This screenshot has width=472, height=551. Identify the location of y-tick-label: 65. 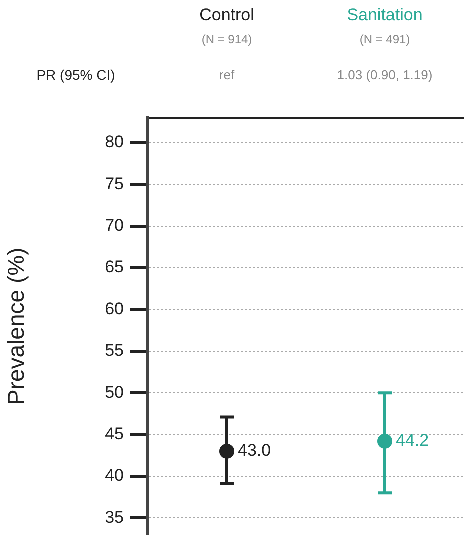
(114, 267).